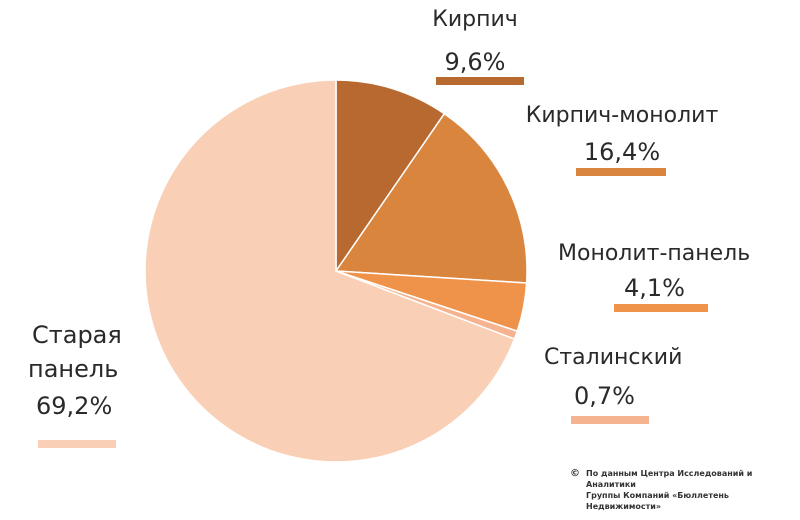 The height and width of the screenshot is (520, 800). I want to click on label-brick-name: Кирпич, so click(475, 19).